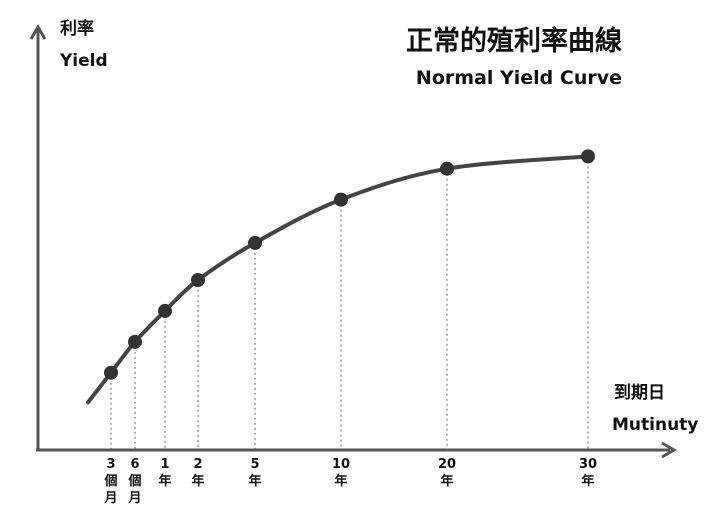 This screenshot has height=522, width=721. Describe the element at coordinates (134, 481) in the screenshot. I see `x-tick-label: 6 個月` at that location.